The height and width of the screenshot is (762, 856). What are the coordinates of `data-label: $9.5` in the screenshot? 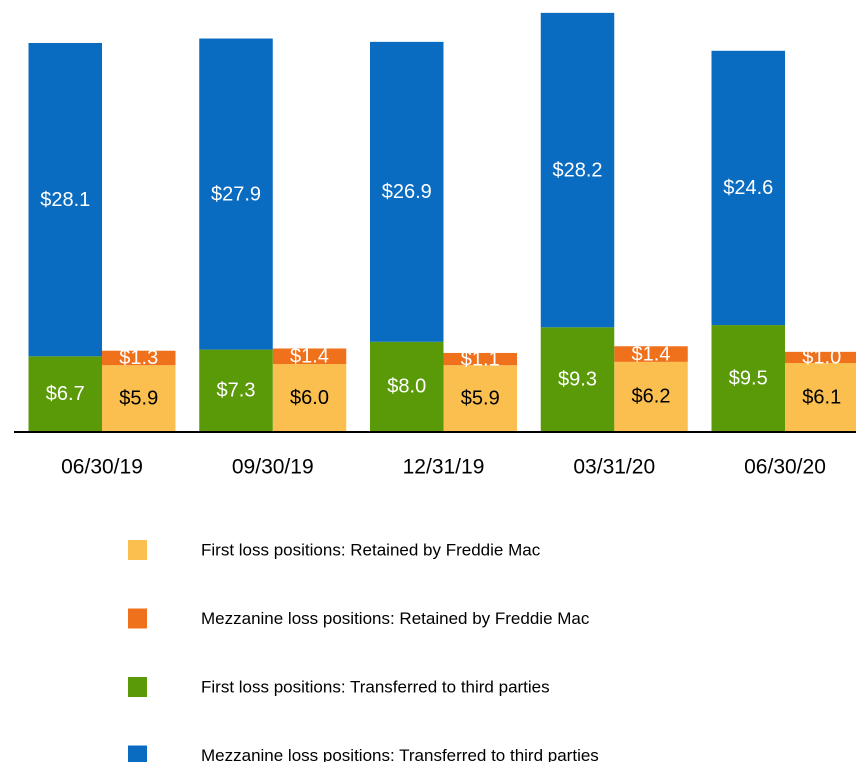 It's located at (748, 378).